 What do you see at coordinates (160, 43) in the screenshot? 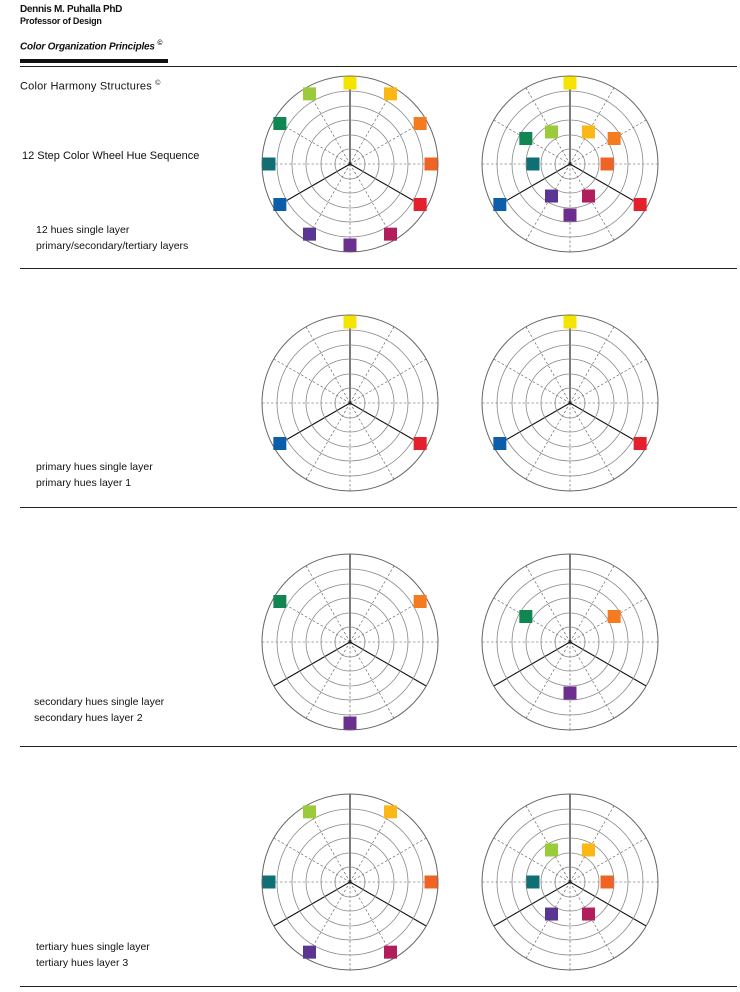
I see `series-copyright-mark: ©` at bounding box center [160, 43].